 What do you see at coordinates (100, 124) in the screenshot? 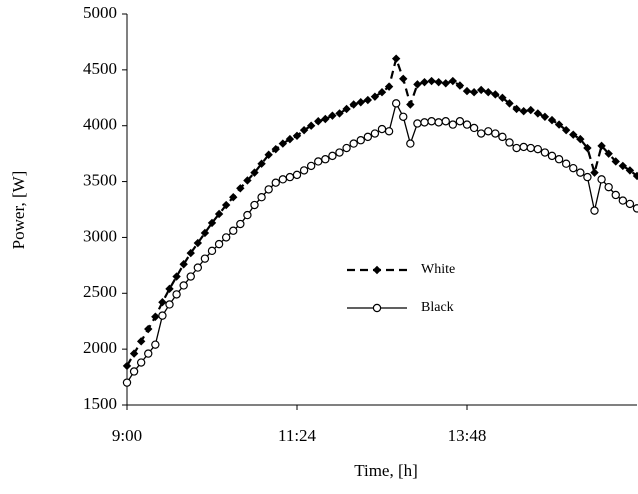
I see `y-tick-label: 4000` at bounding box center [100, 124].